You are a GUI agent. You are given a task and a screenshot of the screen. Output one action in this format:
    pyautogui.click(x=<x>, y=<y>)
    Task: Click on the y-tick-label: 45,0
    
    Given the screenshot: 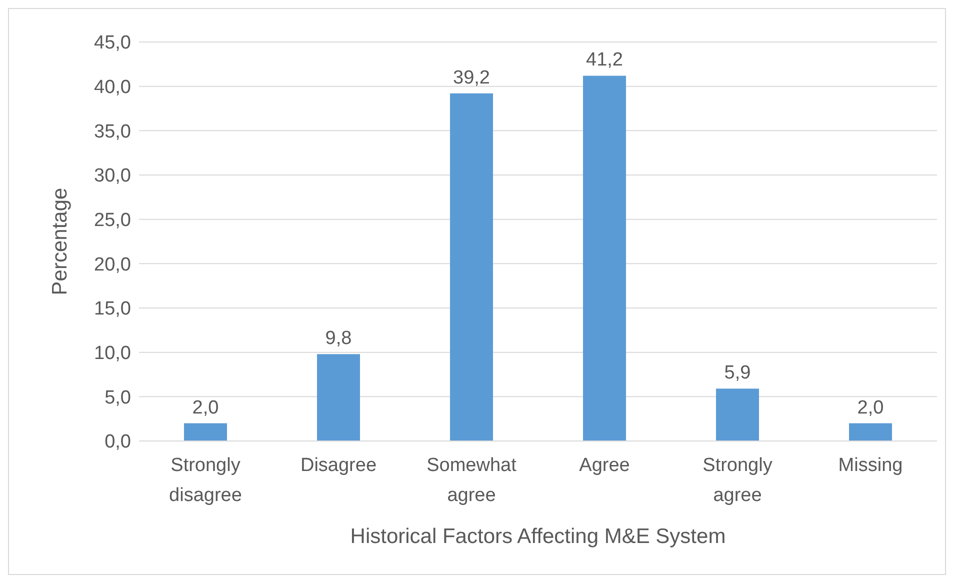 What is the action you would take?
    pyautogui.click(x=112, y=43)
    